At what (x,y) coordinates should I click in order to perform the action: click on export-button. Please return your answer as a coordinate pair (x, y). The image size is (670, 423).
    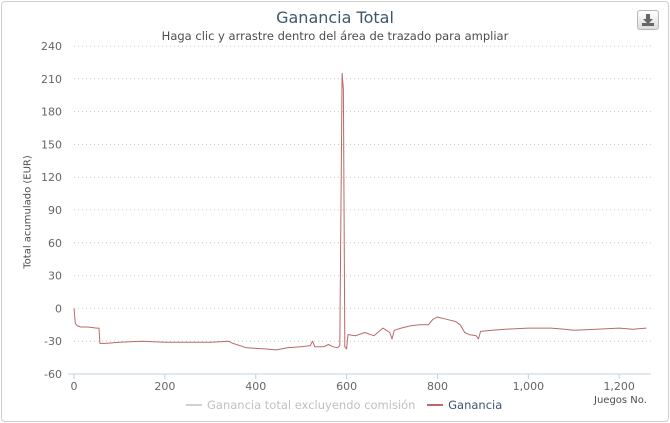
    Looking at the image, I should click on (648, 20).